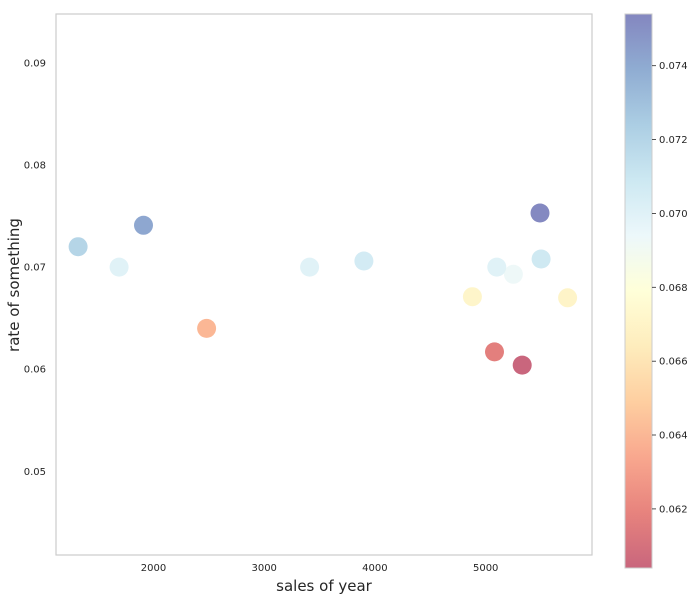 The height and width of the screenshot is (601, 697). Describe the element at coordinates (35, 370) in the screenshot. I see `y-tick-label: 0.06` at that location.